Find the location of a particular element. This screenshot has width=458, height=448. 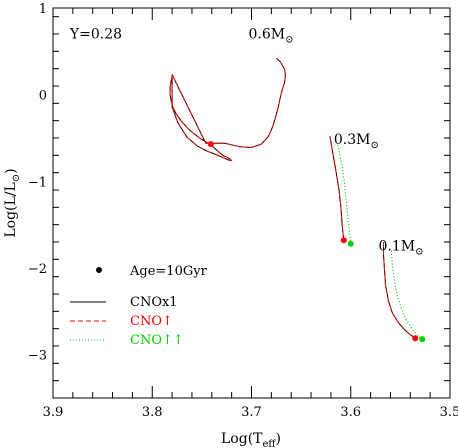

track-0p6-dashed is located at coordinates (227, 109).